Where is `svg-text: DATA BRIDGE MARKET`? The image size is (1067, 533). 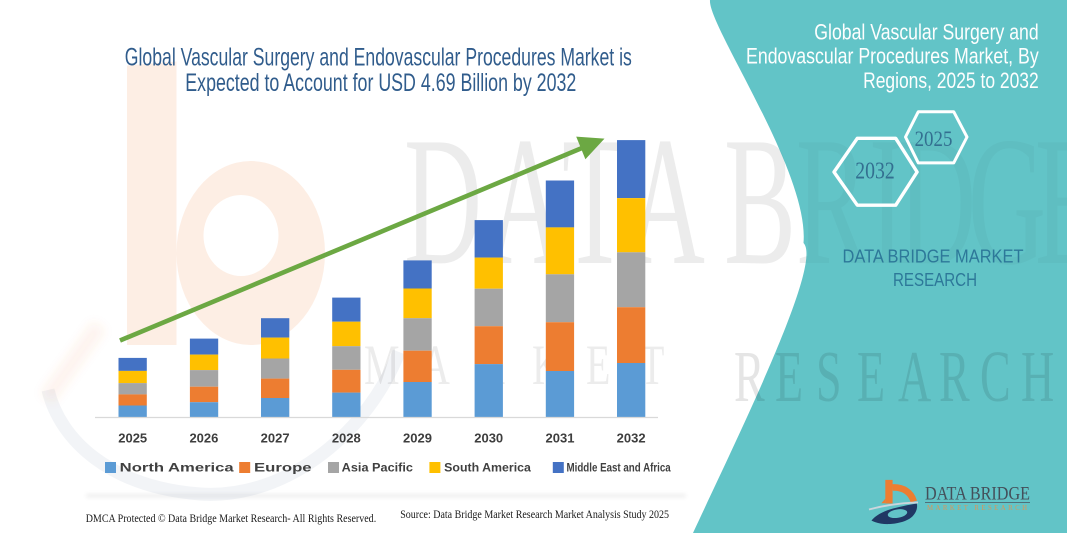
svg-text: DATA BRIDGE MARKET is located at coordinates (933, 256).